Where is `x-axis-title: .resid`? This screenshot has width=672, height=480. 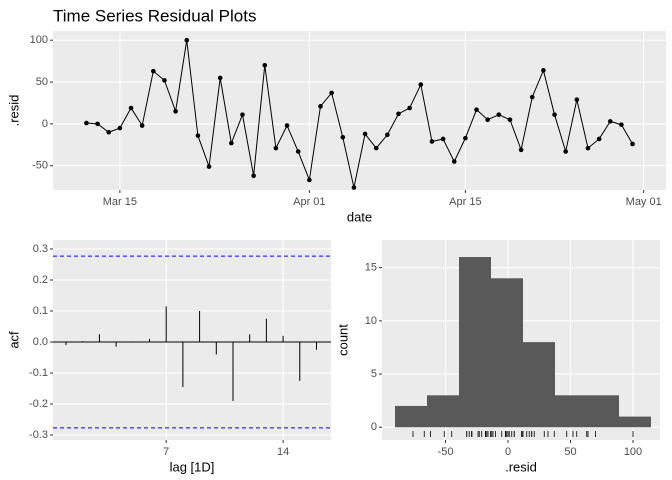
x-axis-title: .resid is located at coordinates (521, 466).